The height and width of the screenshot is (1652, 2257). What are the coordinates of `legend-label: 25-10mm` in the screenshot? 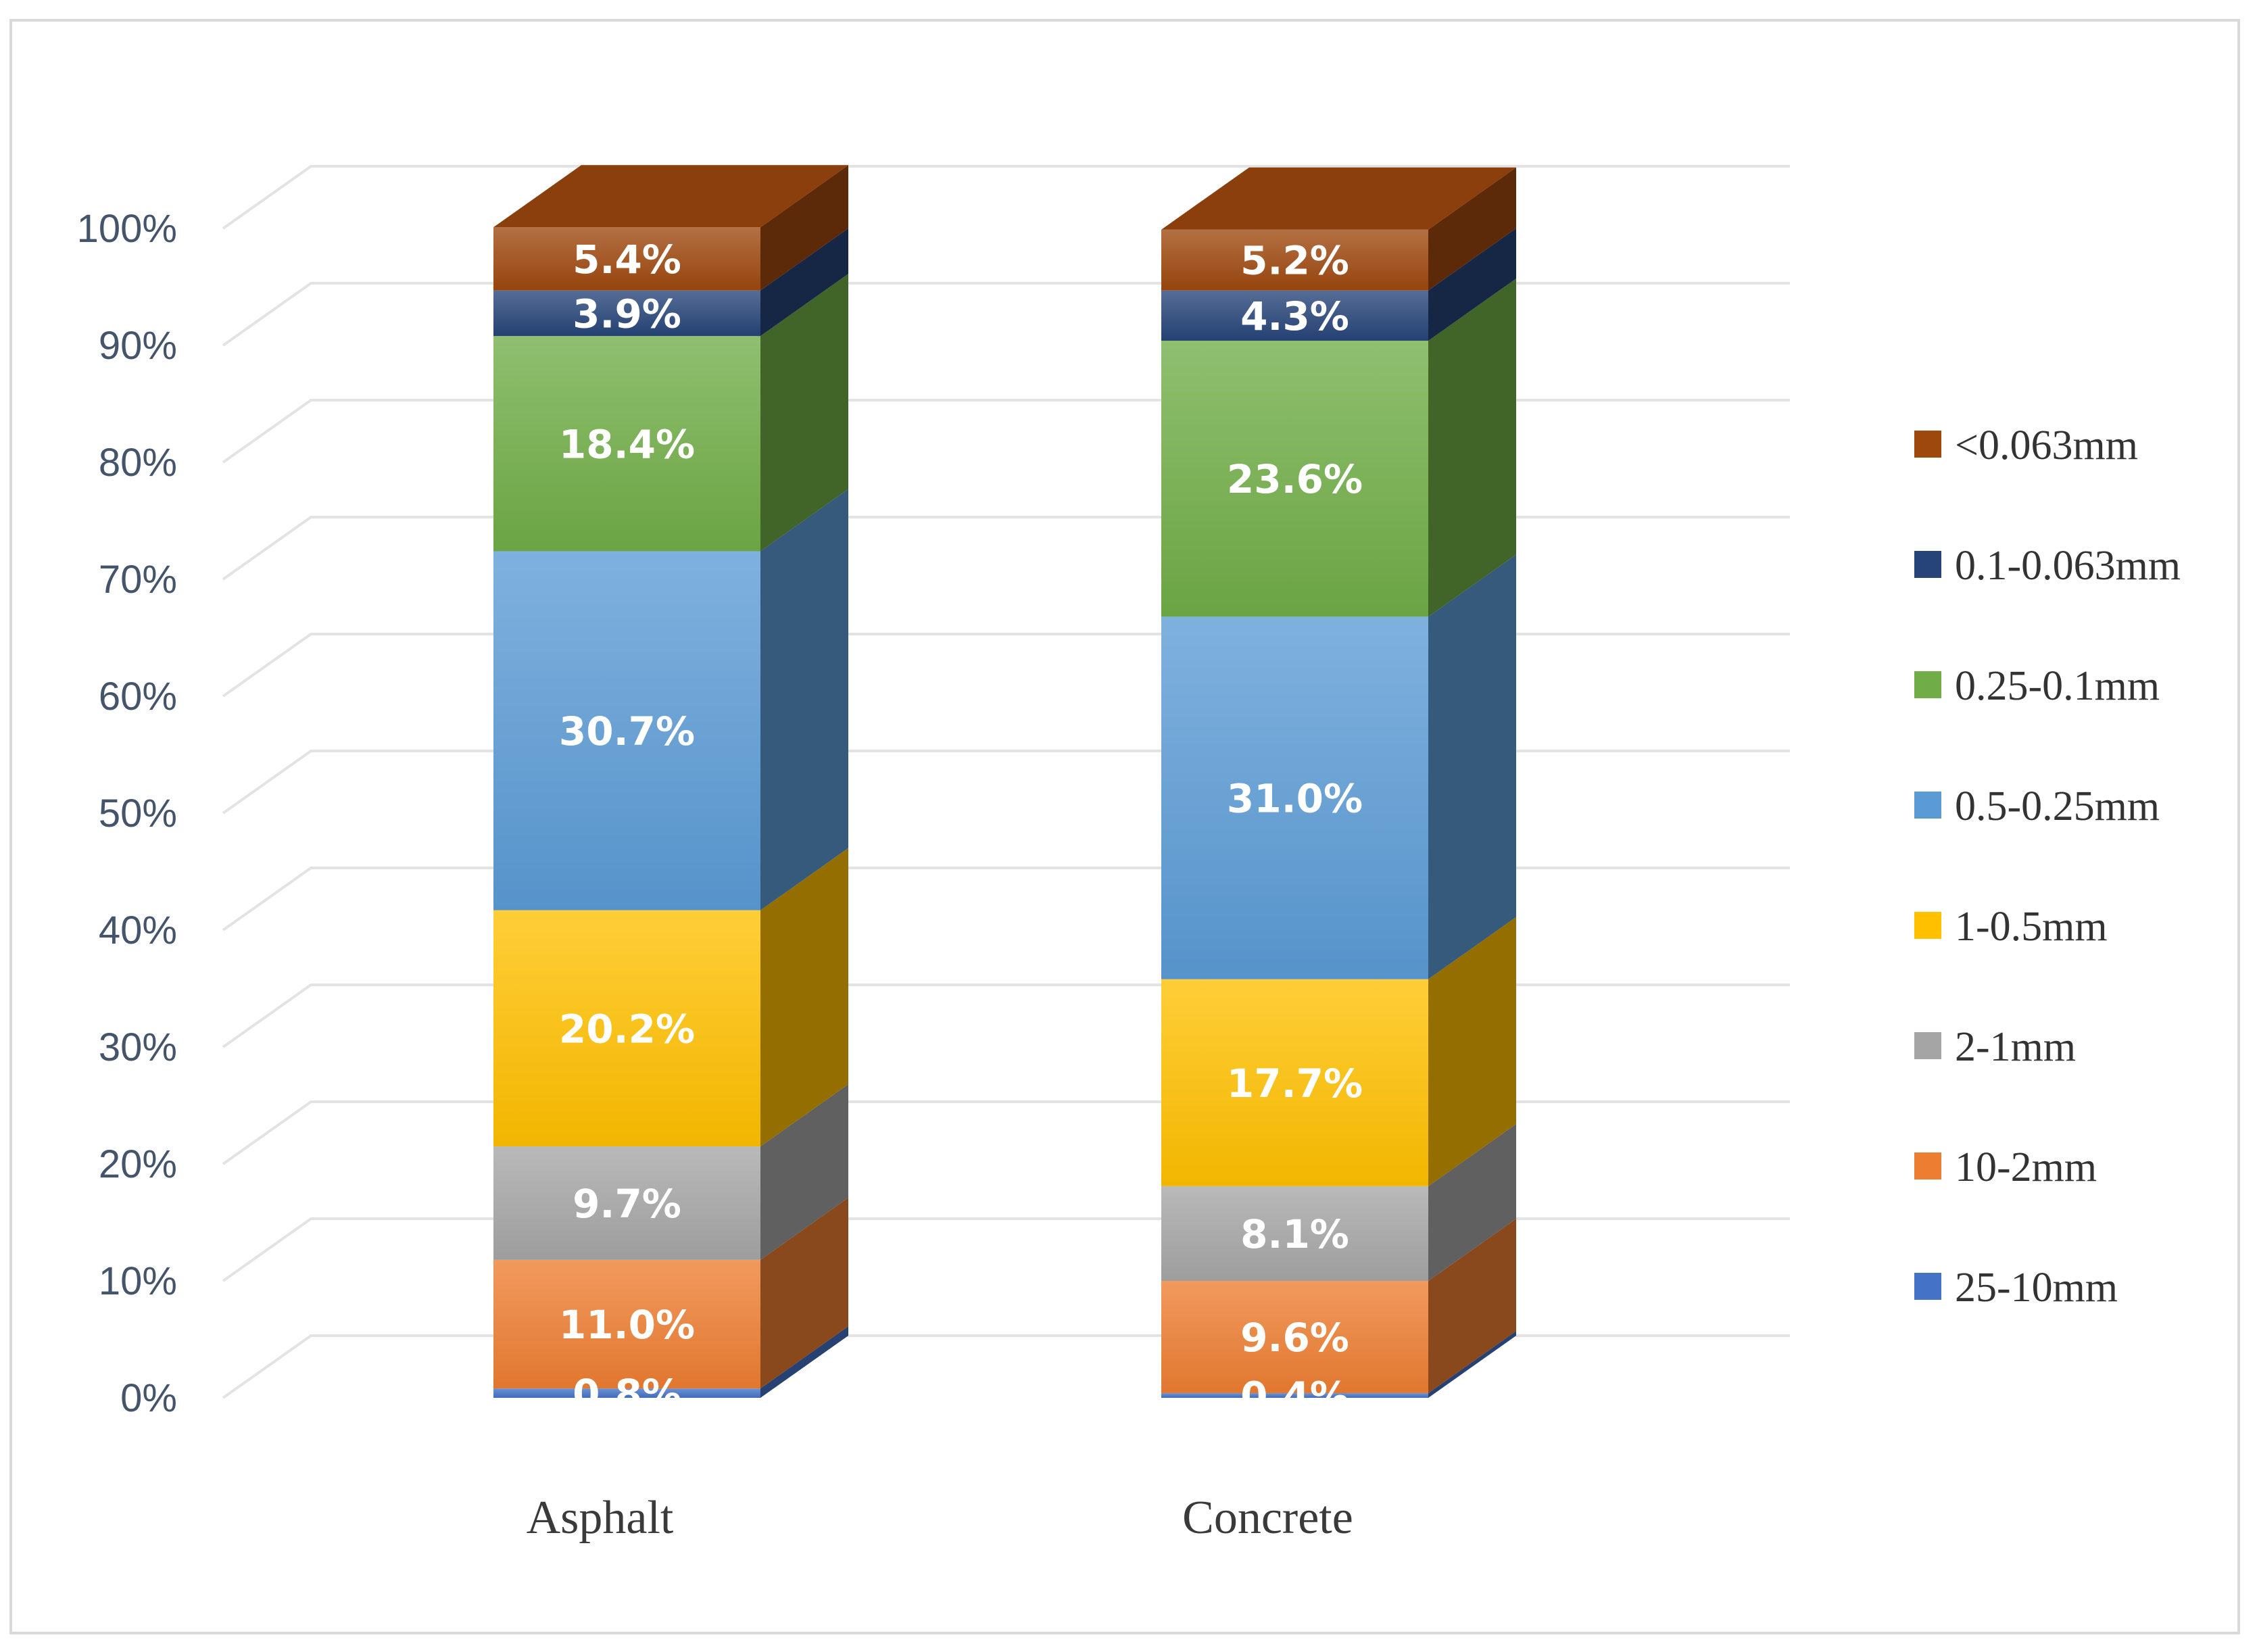 It's located at (2036, 1288).